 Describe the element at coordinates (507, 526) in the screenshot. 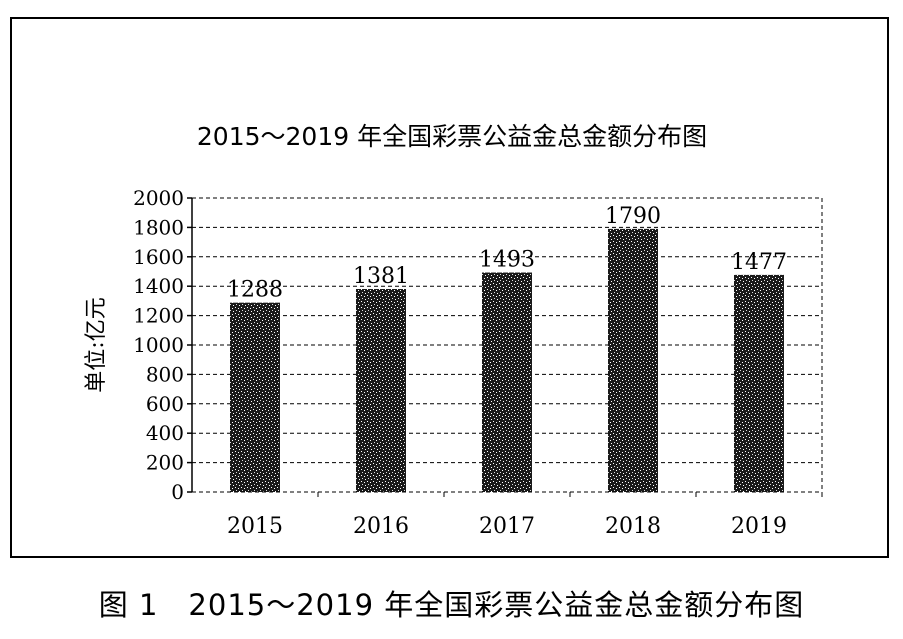

I see `x-tick-label: 2017` at that location.